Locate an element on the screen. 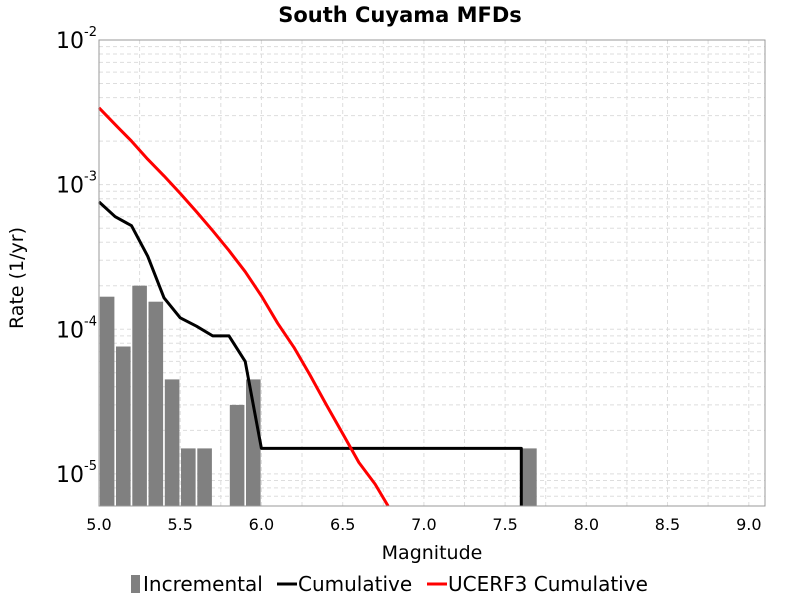  x-tick-label: 7.5 is located at coordinates (504, 524).